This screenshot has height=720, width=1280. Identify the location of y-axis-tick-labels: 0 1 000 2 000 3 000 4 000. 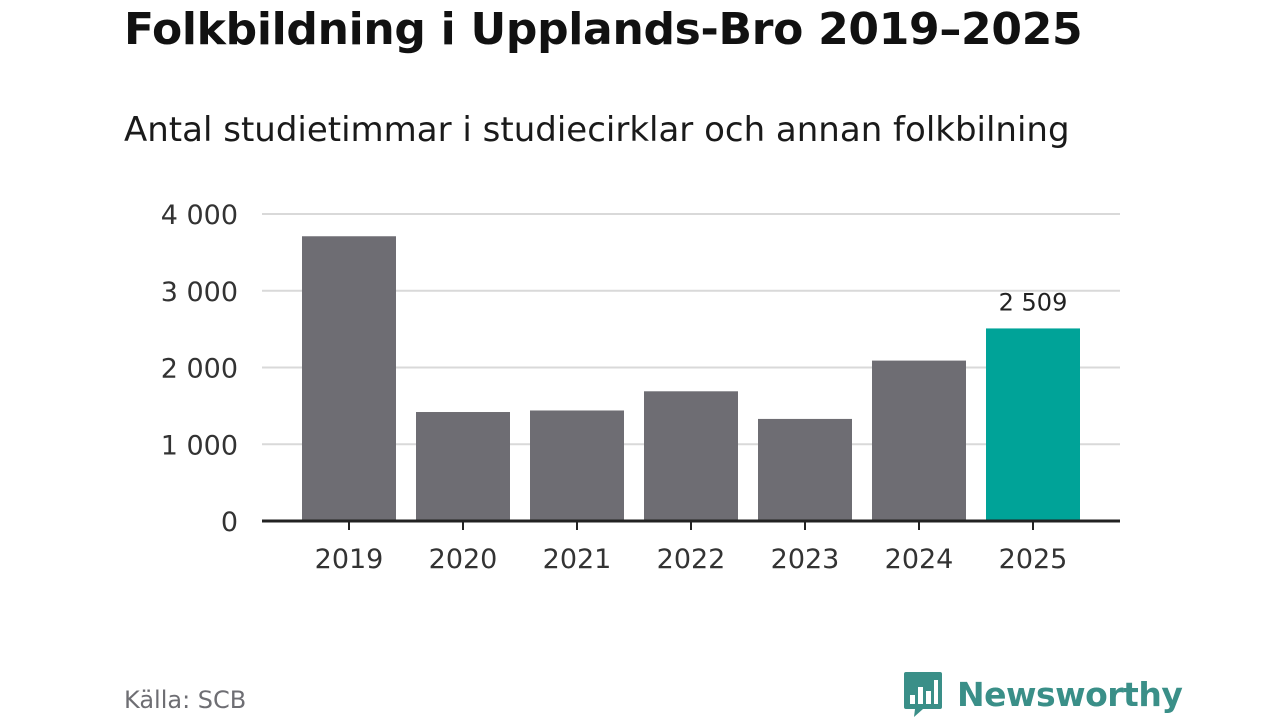
(199, 369).